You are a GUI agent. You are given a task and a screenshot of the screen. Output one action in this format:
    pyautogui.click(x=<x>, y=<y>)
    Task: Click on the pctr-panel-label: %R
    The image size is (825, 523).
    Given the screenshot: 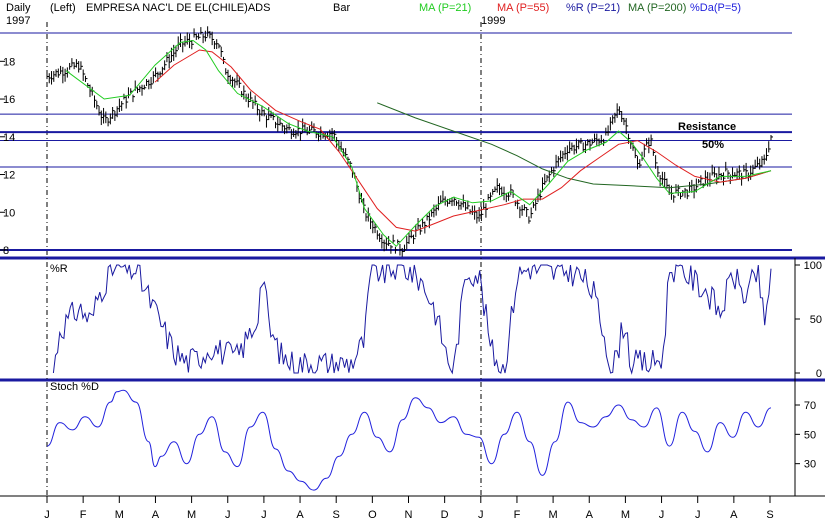 What is the action you would take?
    pyautogui.click(x=59, y=269)
    